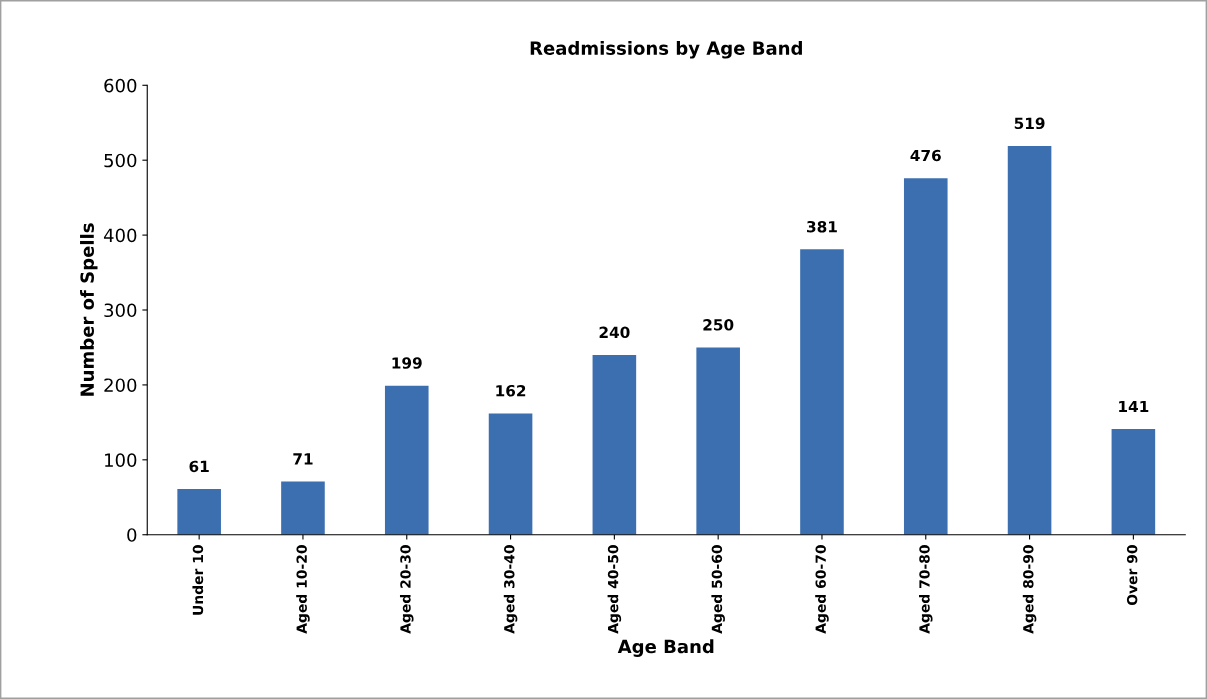 The height and width of the screenshot is (699, 1207). Describe the element at coordinates (718, 589) in the screenshot. I see `x-tick-label: Aged 50-60` at that location.